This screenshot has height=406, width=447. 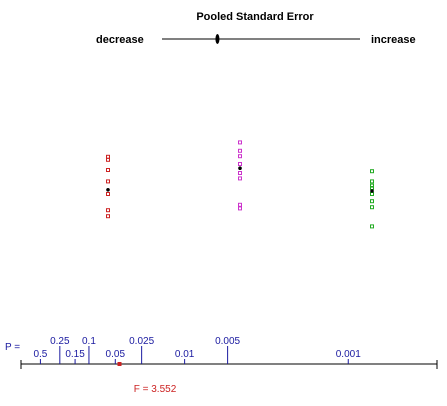 What do you see at coordinates (141, 341) in the screenshot?
I see `p-tick-label-6: 0.025` at bounding box center [141, 341].